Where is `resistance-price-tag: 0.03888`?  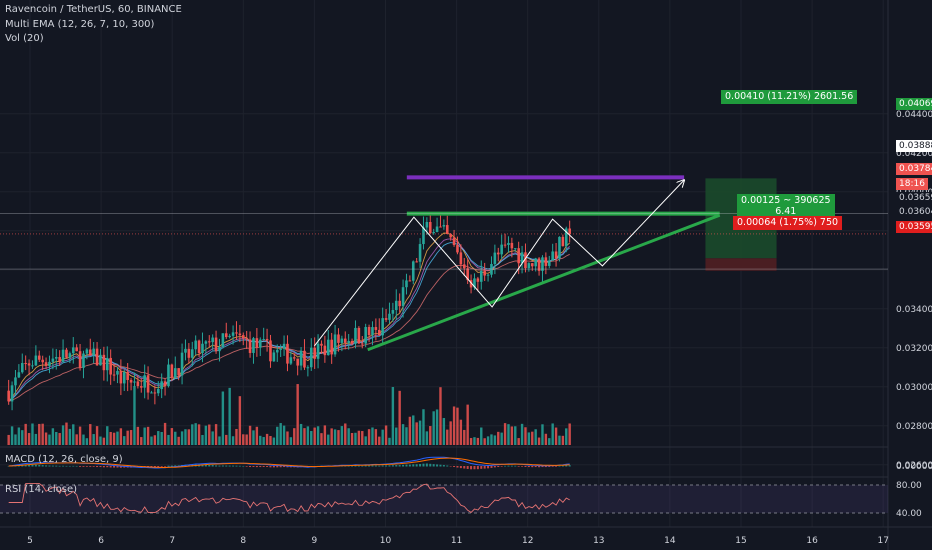 resistance-price-tag: 0.03888 is located at coordinates (914, 146).